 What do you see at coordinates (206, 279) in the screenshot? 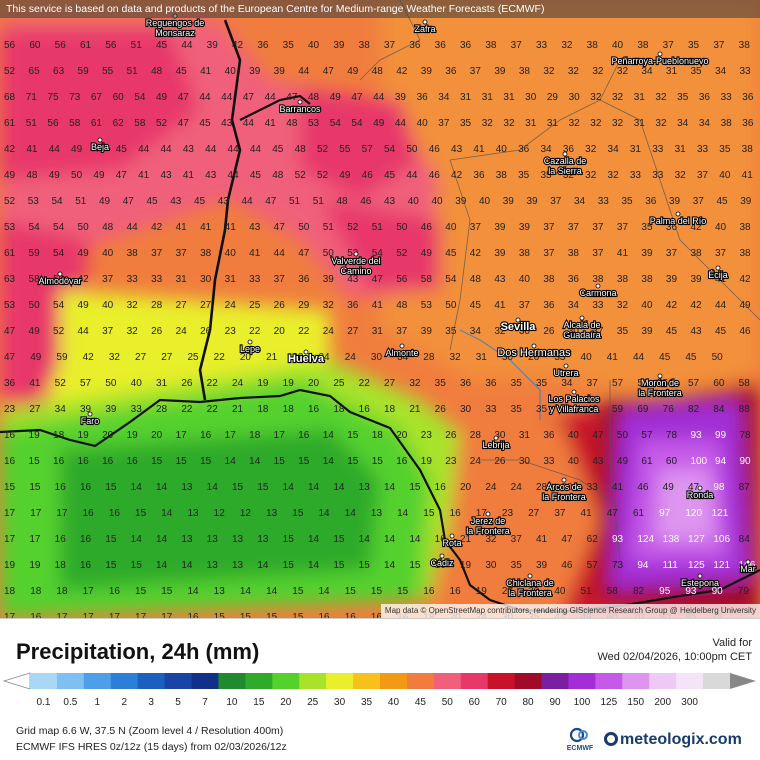
I see `grid-value: 30` at bounding box center [206, 279].